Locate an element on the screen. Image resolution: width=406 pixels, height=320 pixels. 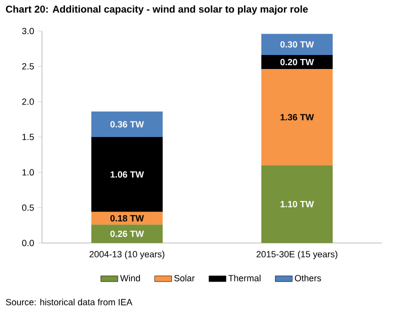
y-tick-label: 1.5 is located at coordinates (28, 137).